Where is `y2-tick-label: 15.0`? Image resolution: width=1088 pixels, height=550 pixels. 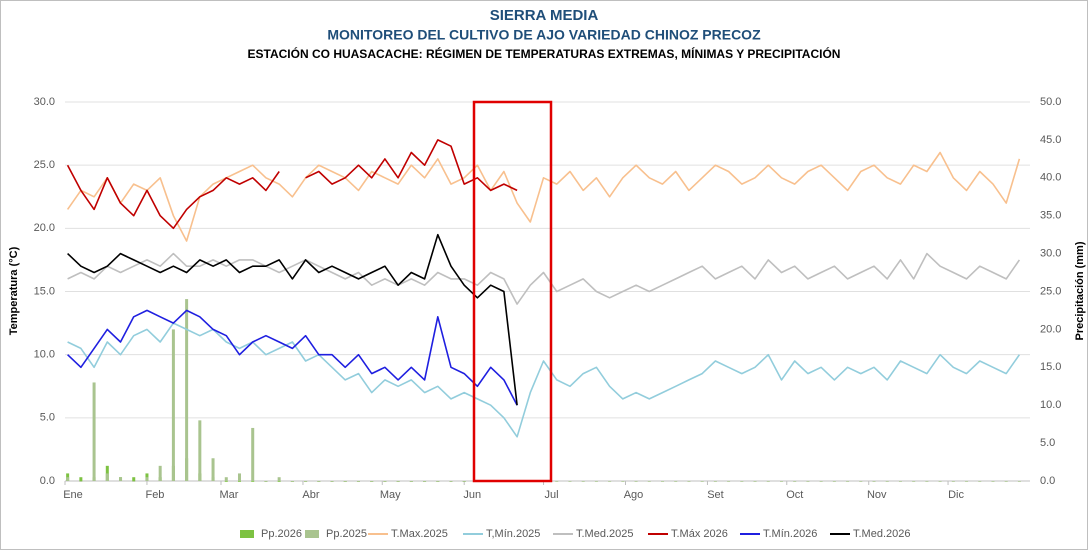
y2-tick-label: 15.0 is located at coordinates (1050, 367).